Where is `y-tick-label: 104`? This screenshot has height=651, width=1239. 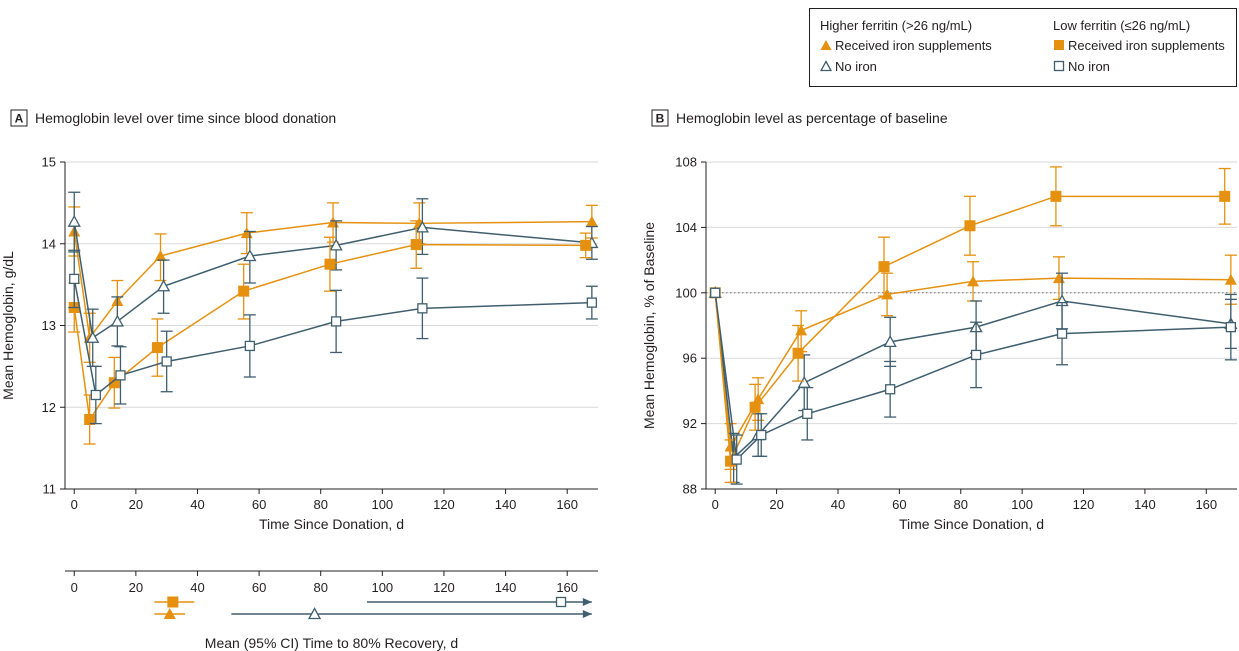
y-tick-label: 104 is located at coordinates (686, 227).